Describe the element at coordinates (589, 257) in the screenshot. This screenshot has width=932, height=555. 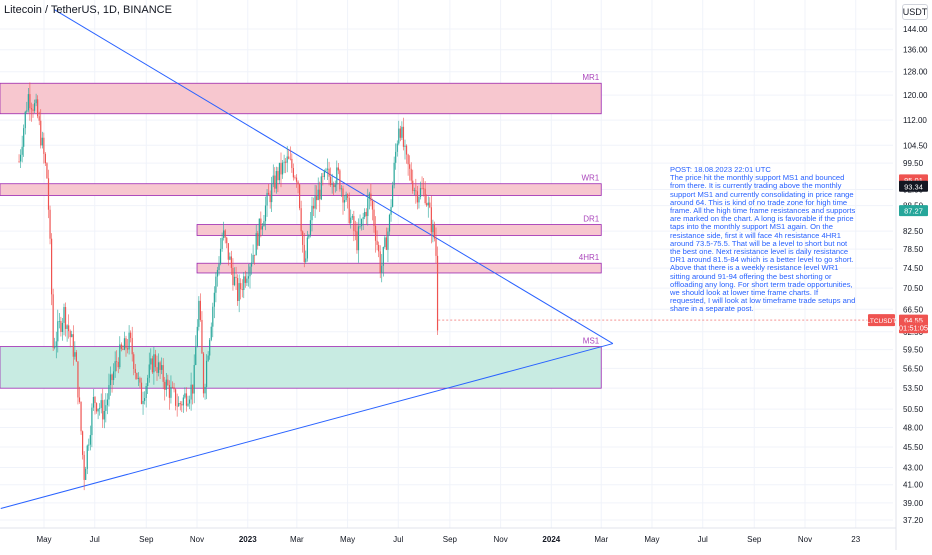
I see `zone-label-4hr1: 4HR1` at that location.